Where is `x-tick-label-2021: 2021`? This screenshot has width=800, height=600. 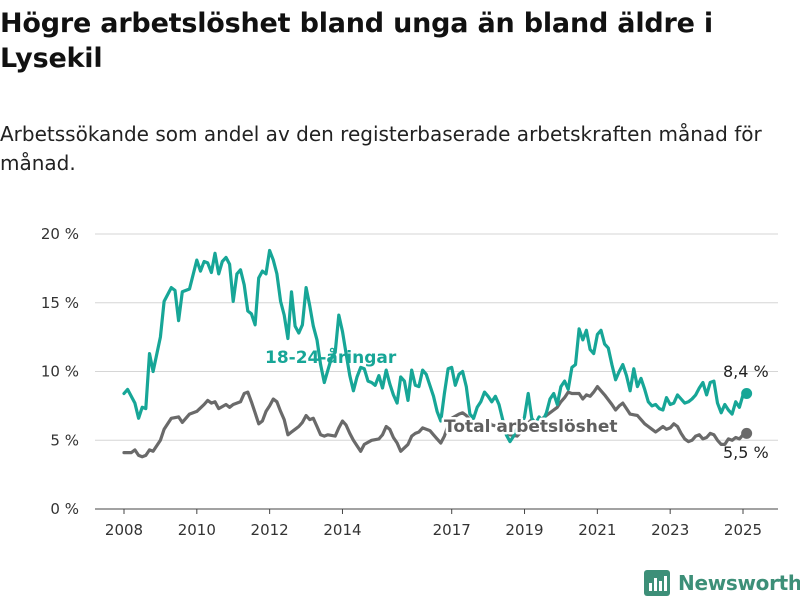
x-tick-label-2021: 2021 is located at coordinates (597, 530).